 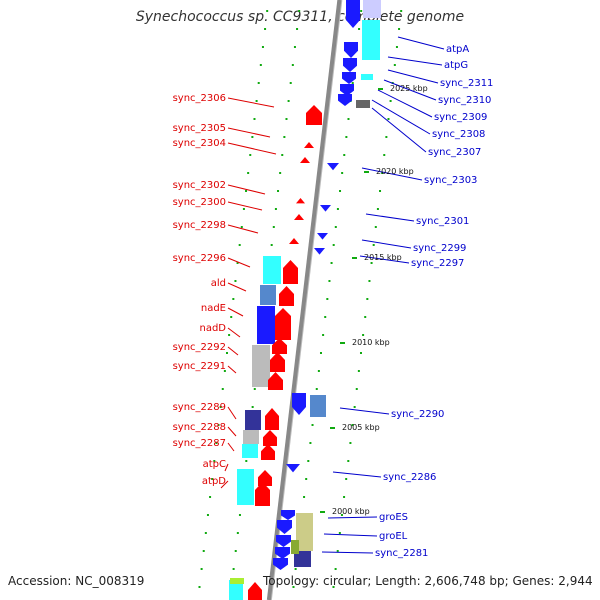 I want to click on gene-label: sync_2305, so click(x=199, y=128).